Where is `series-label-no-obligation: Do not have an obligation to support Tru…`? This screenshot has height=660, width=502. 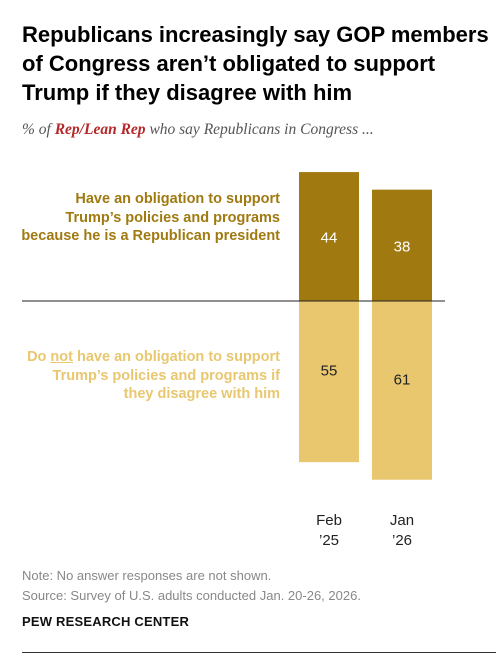 series-label-no-obligation: Do not have an obligation to support Tru… is located at coordinates (150, 376).